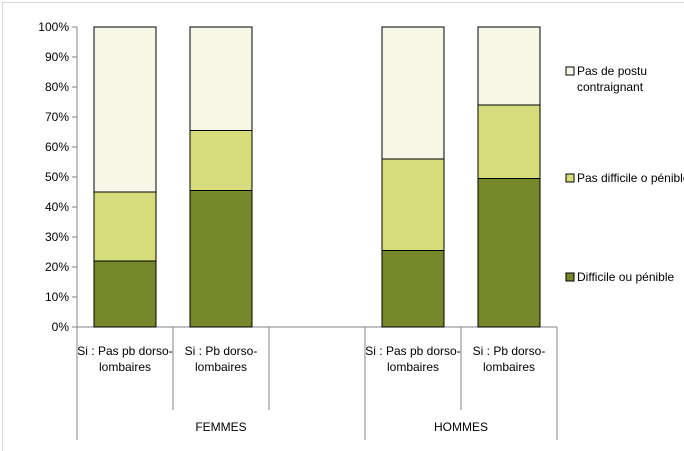 The image size is (684, 451). I want to click on legend-label: Pas de postu contraignant, so click(612, 79).